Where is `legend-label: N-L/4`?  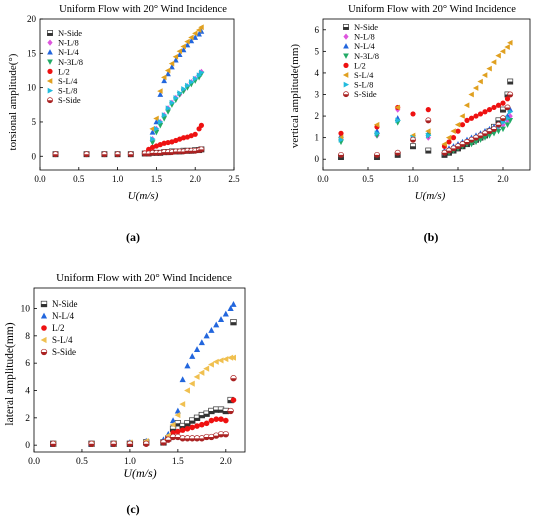 legend-label: N-L/4 is located at coordinates (63, 316).